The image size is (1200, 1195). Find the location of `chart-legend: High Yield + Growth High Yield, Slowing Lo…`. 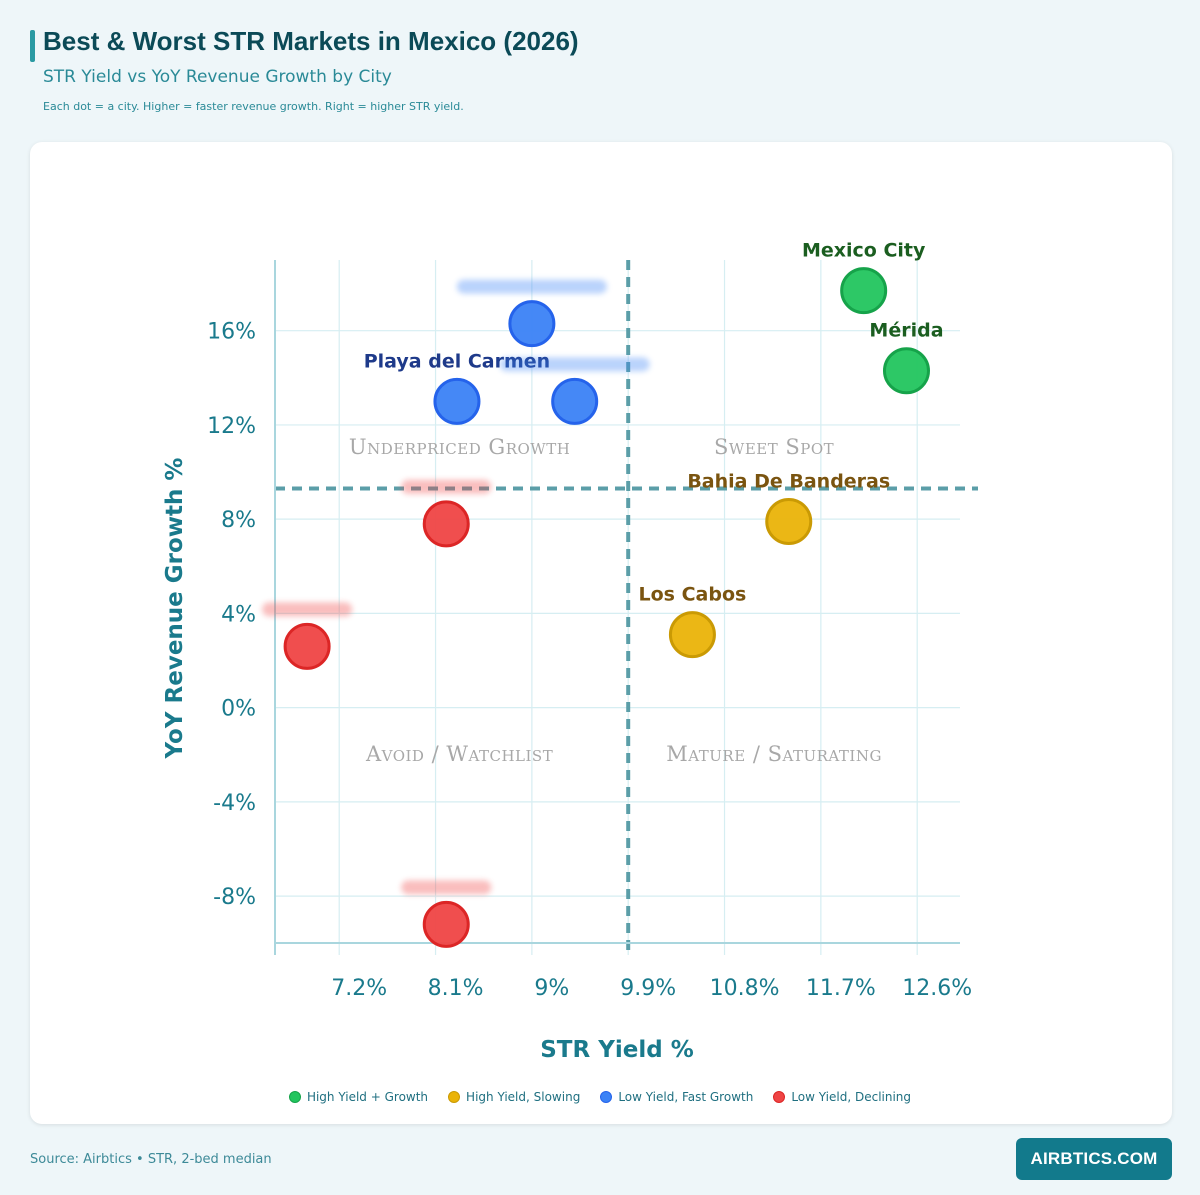

chart-legend: High Yield + Growth High Yield, Slowing Lo… is located at coordinates (600, 1097).